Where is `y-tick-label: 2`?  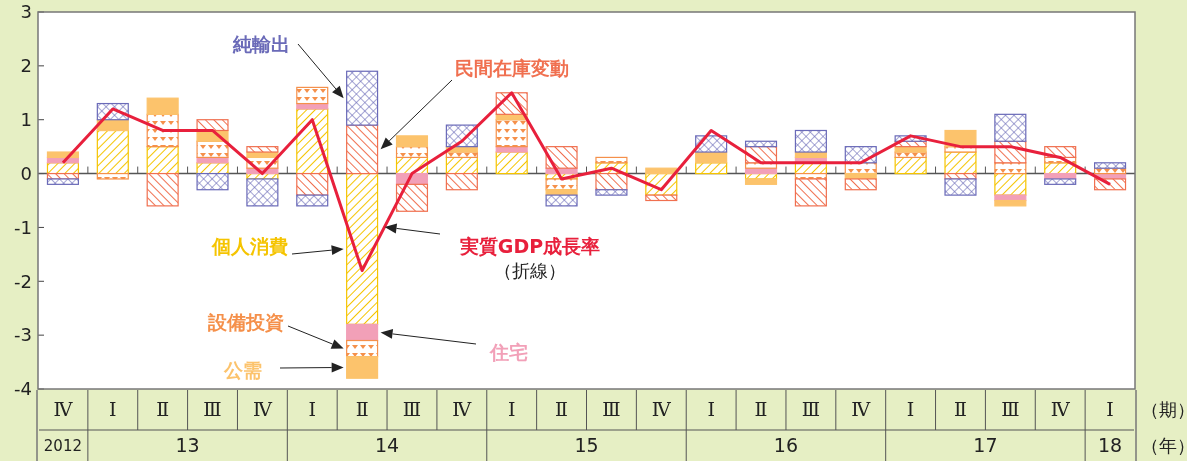
y-tick-label: 2 is located at coordinates (26, 66).